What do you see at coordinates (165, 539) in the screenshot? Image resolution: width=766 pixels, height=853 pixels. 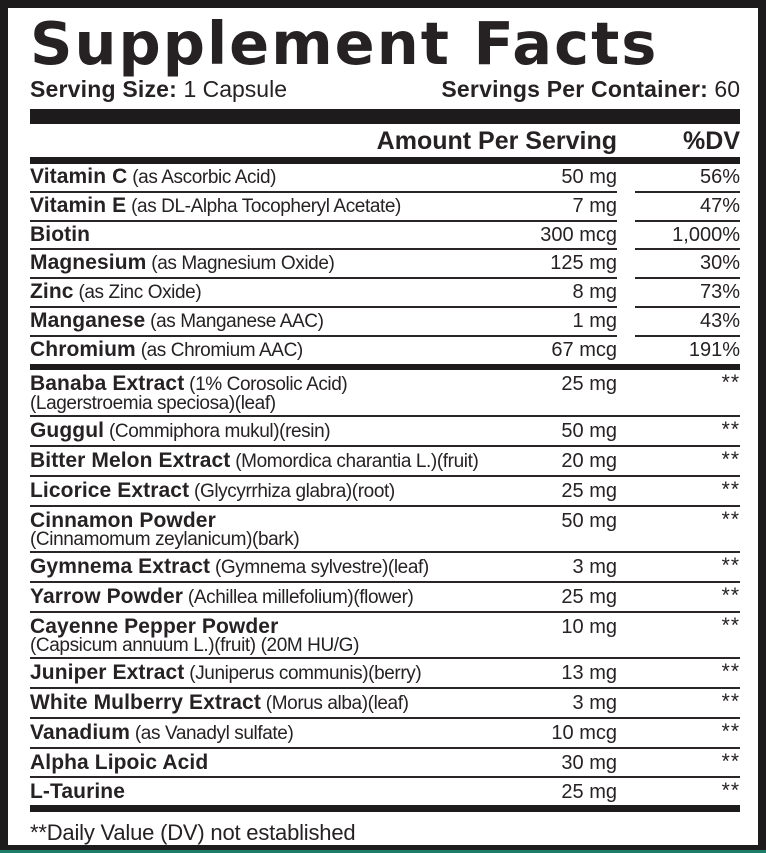 I see `ingredient-subtext: (Cinnamomum zeylanicum)(bark)` at bounding box center [165, 539].